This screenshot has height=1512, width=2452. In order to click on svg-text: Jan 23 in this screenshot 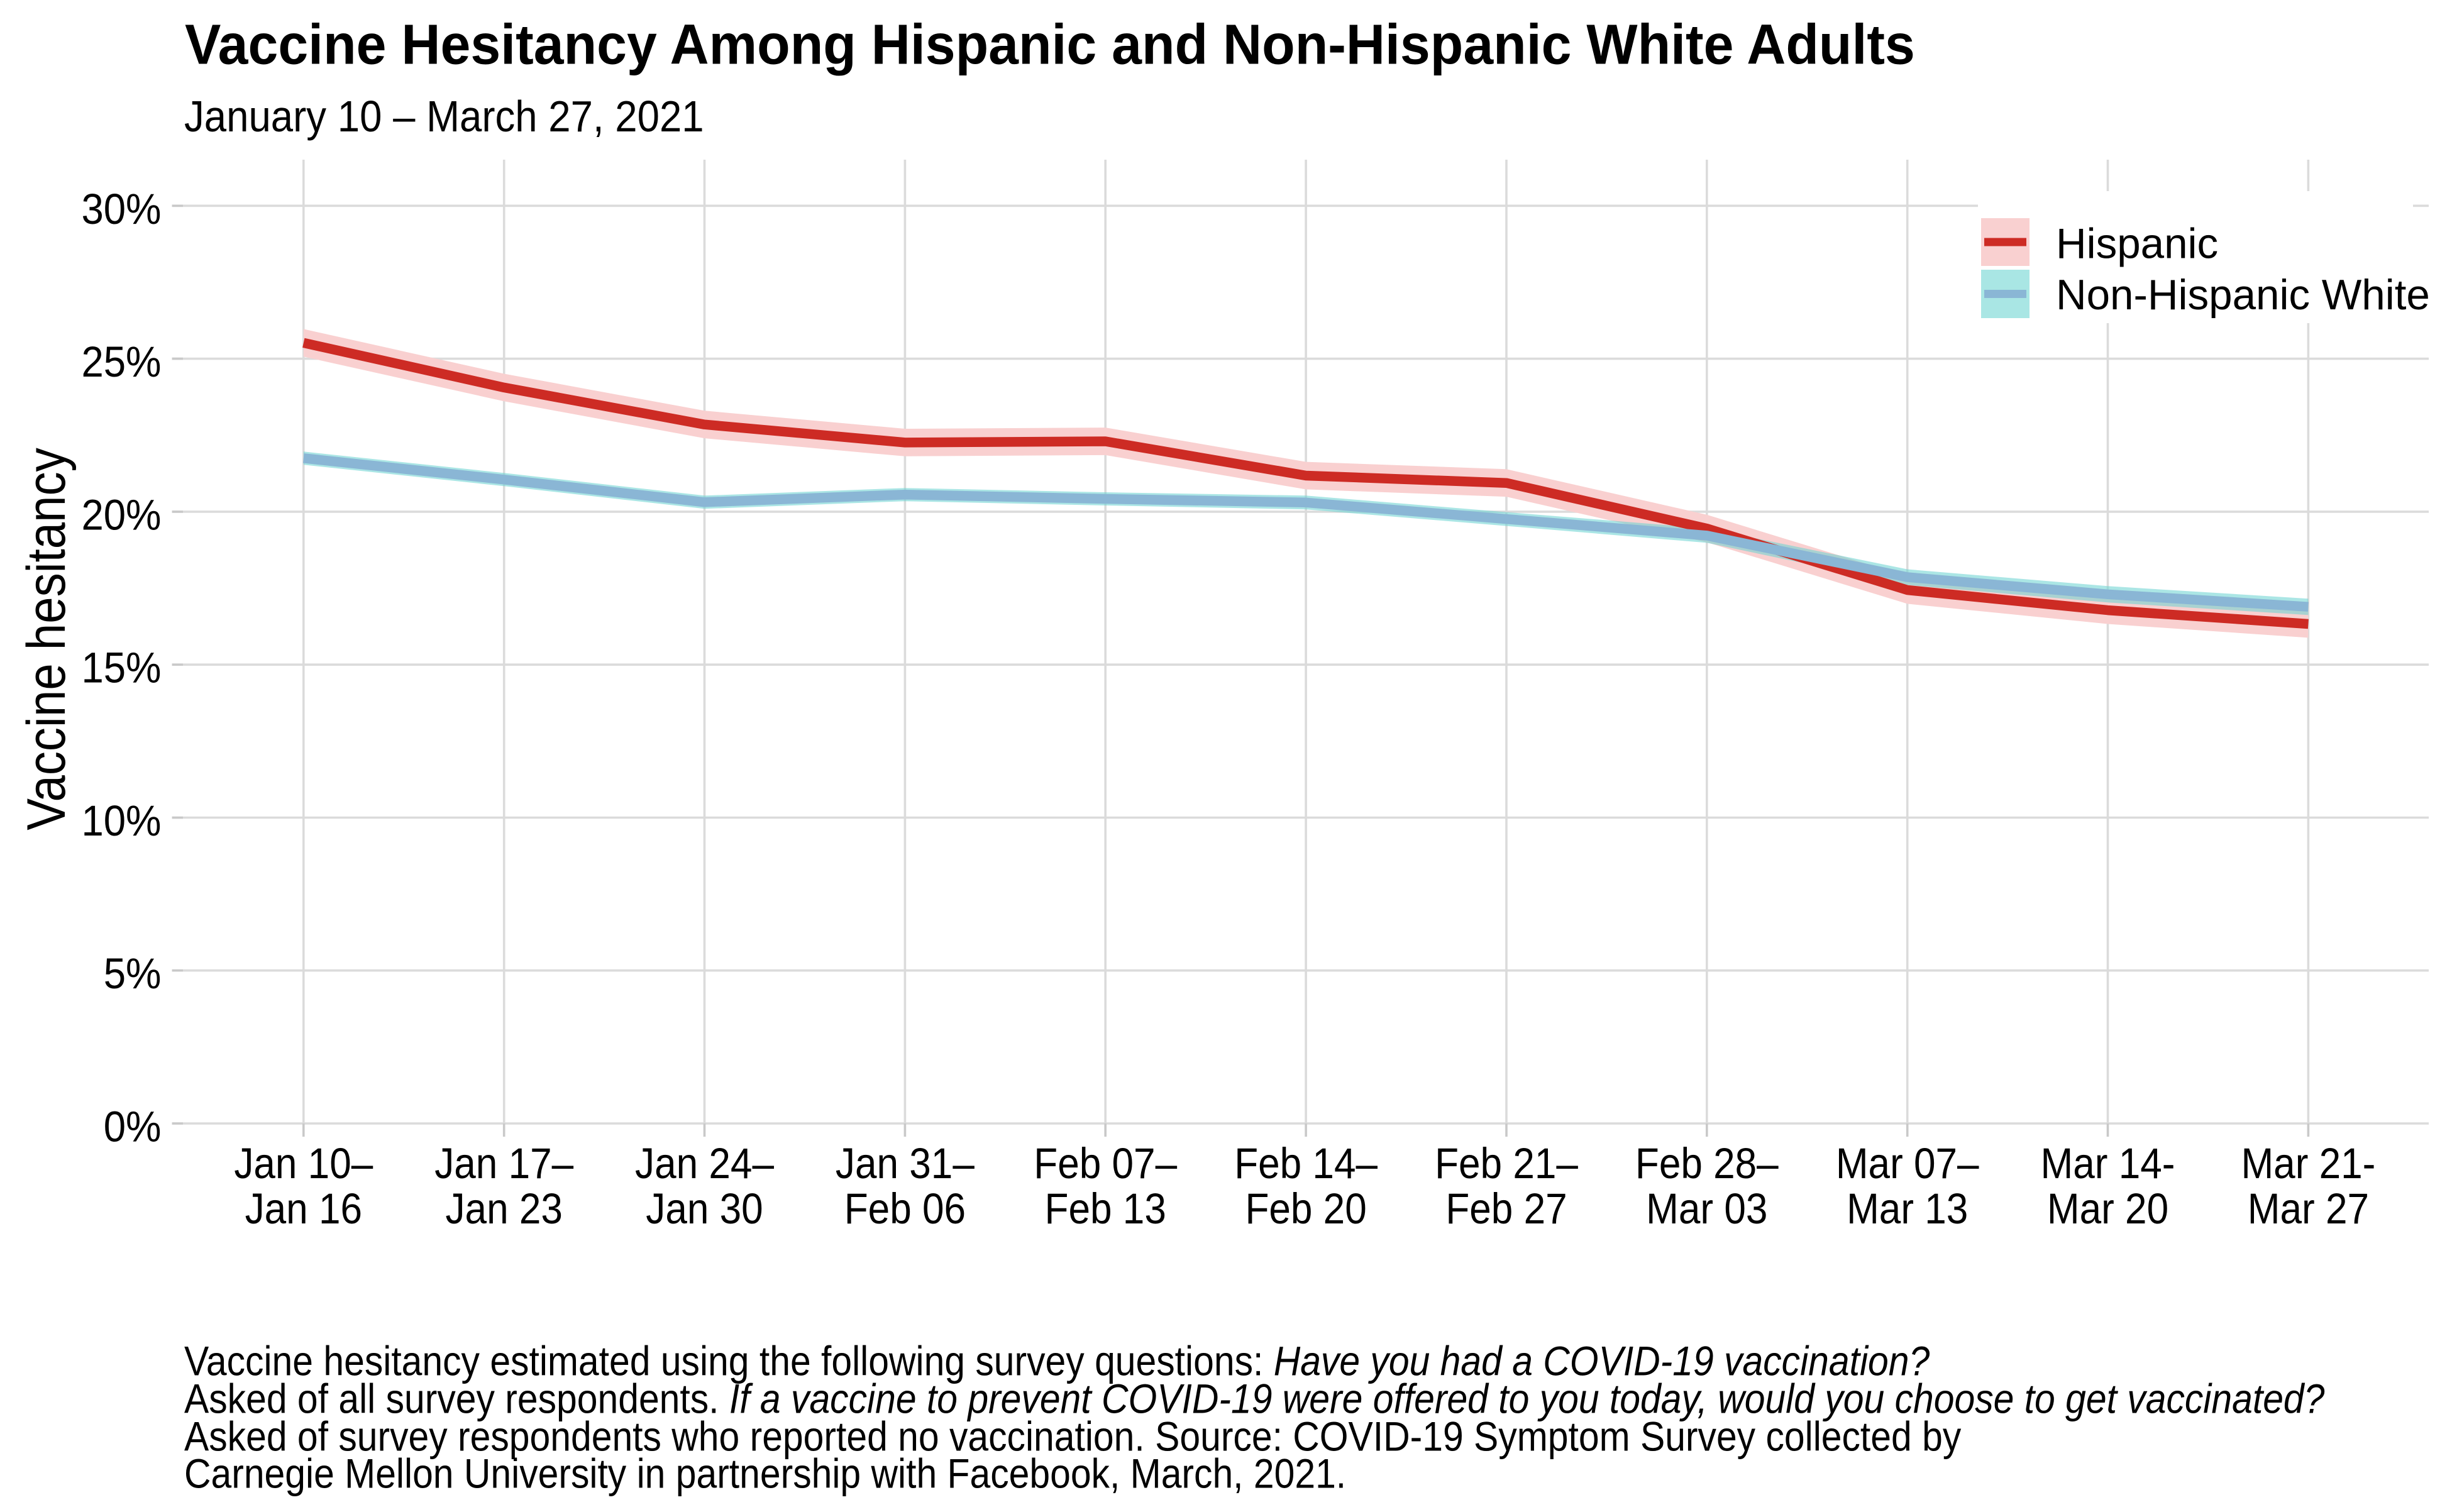, I will do `click(504, 1208)`.